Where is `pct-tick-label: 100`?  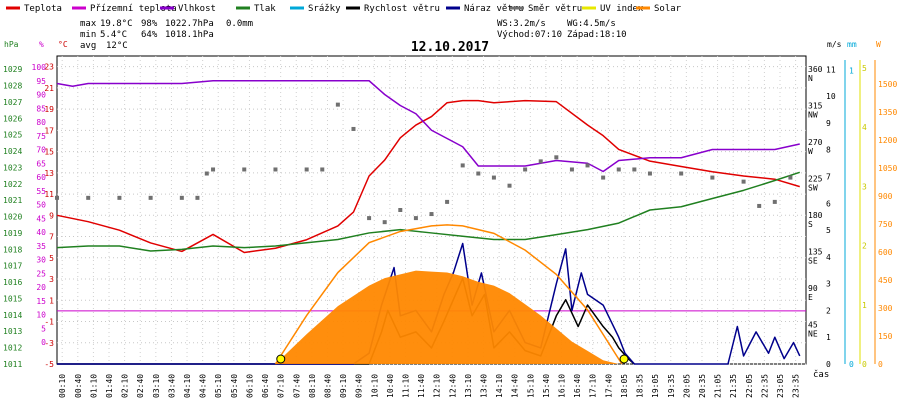 pct-tick-label: 100 is located at coordinates (39, 67).